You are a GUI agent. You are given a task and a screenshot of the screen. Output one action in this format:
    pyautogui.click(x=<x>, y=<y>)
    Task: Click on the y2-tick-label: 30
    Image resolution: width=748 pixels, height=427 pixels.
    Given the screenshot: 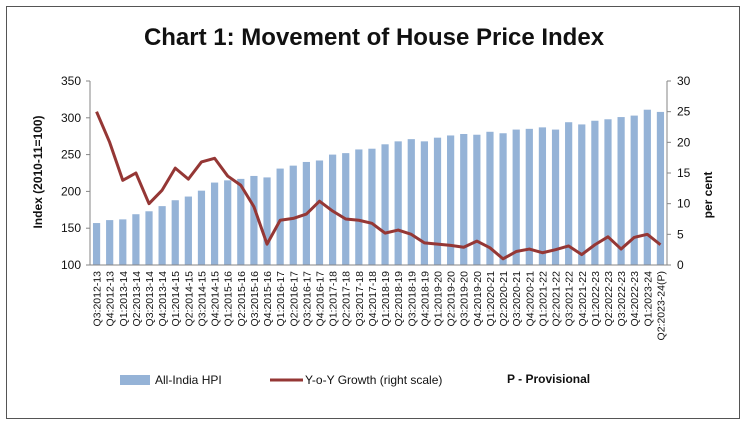 What is the action you would take?
    pyautogui.click(x=684, y=81)
    